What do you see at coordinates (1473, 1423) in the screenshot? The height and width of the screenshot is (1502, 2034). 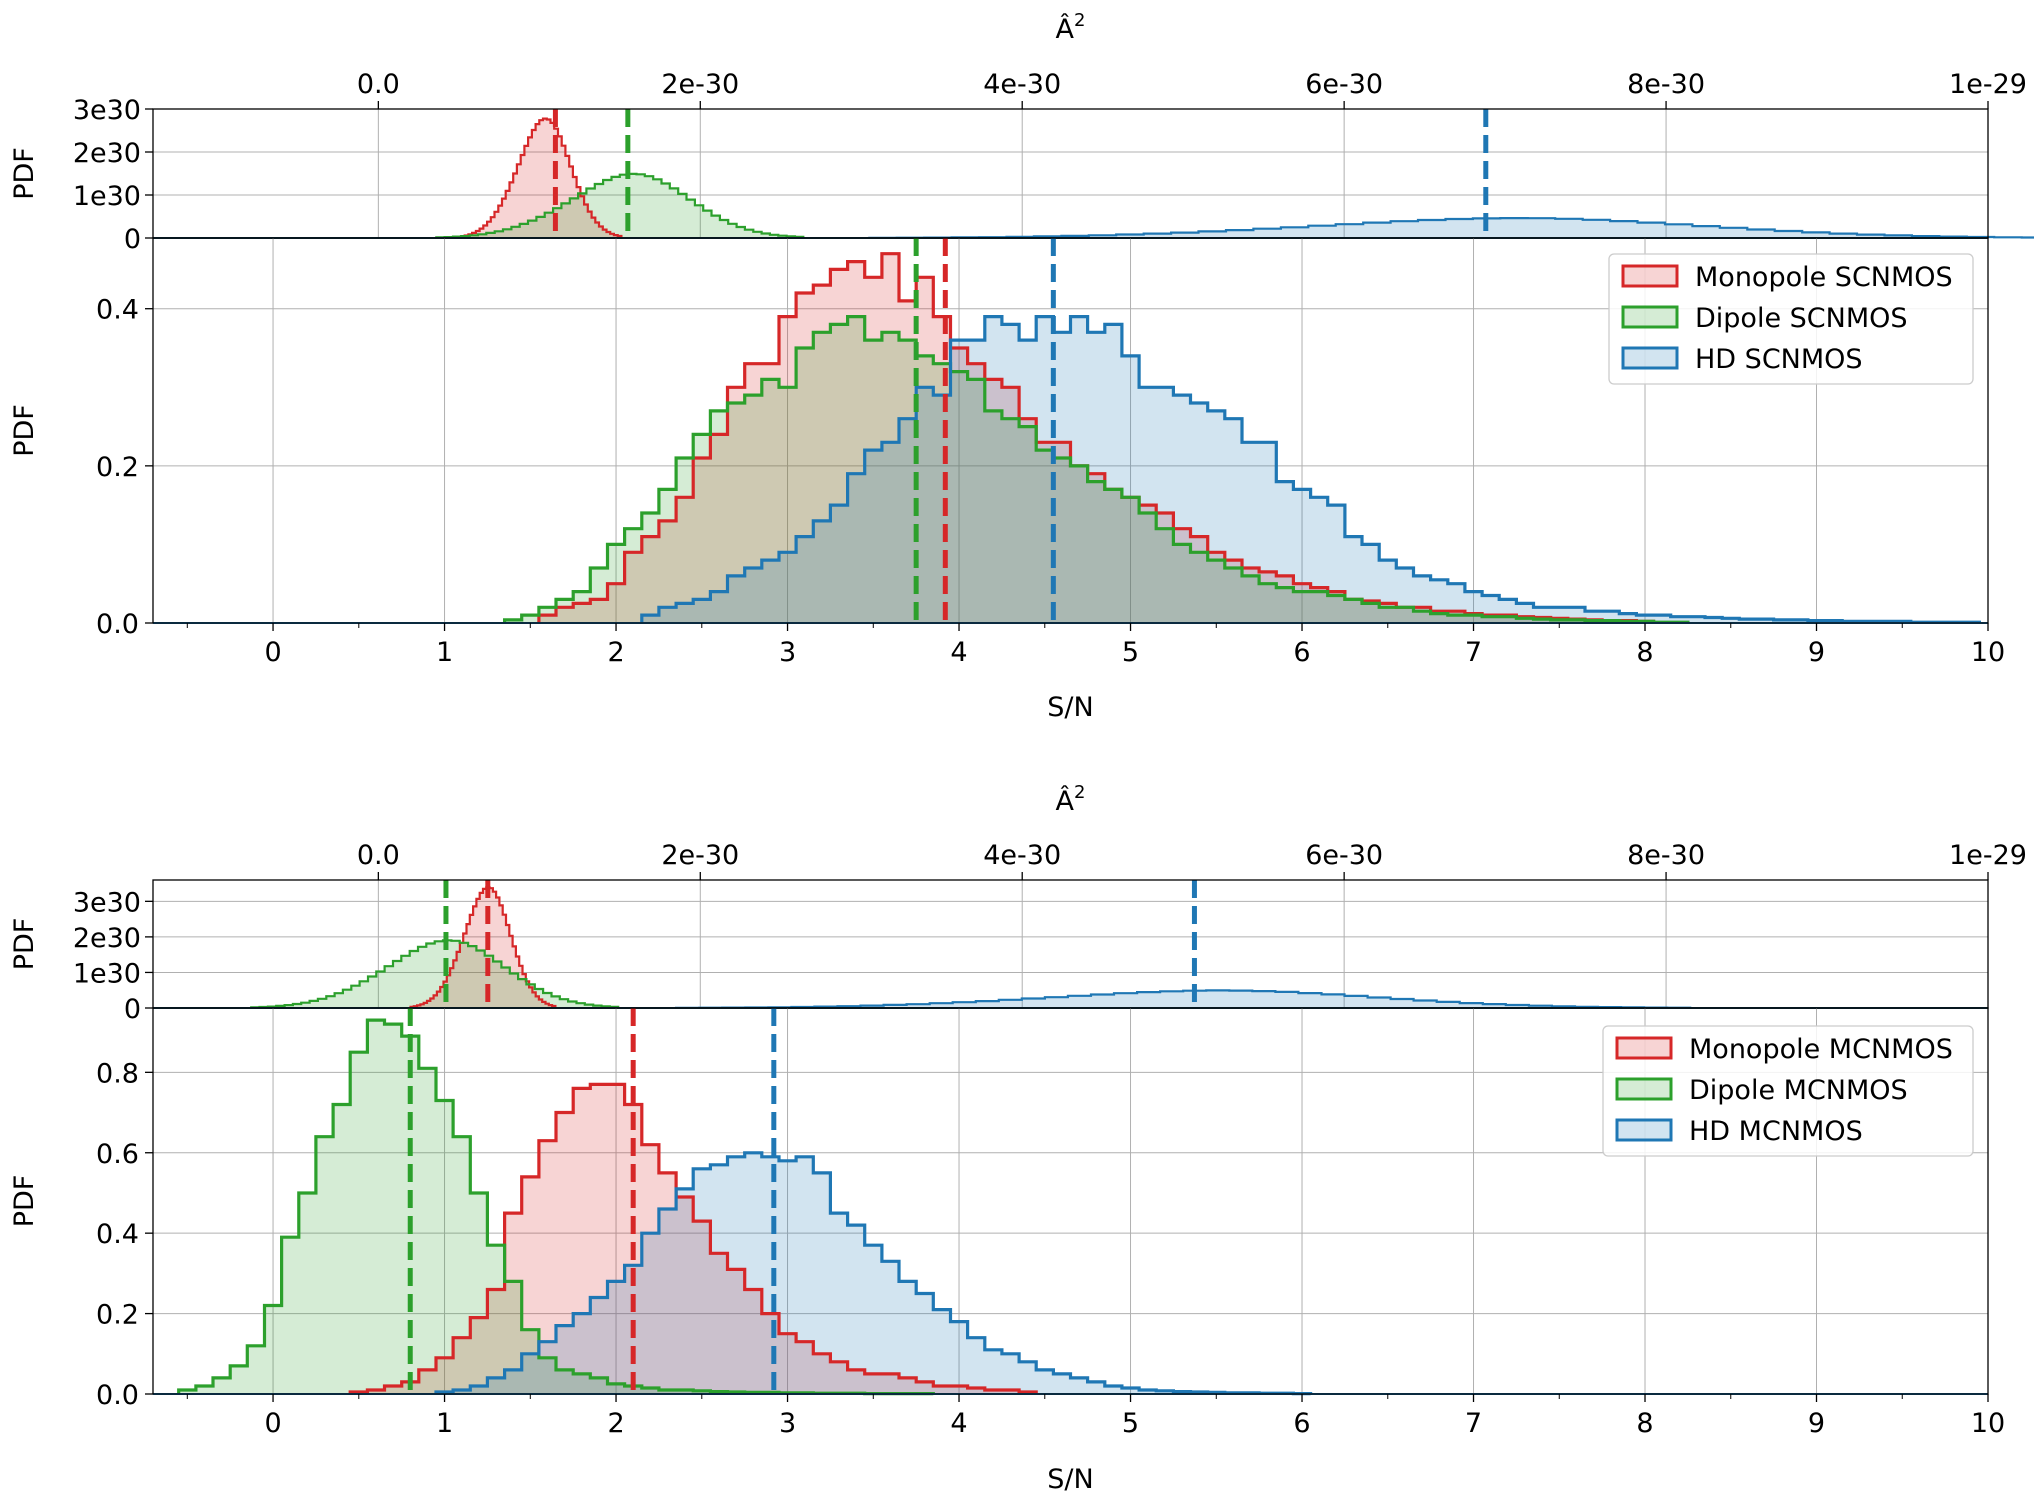 I see `x-tick-label: 7` at bounding box center [1473, 1423].